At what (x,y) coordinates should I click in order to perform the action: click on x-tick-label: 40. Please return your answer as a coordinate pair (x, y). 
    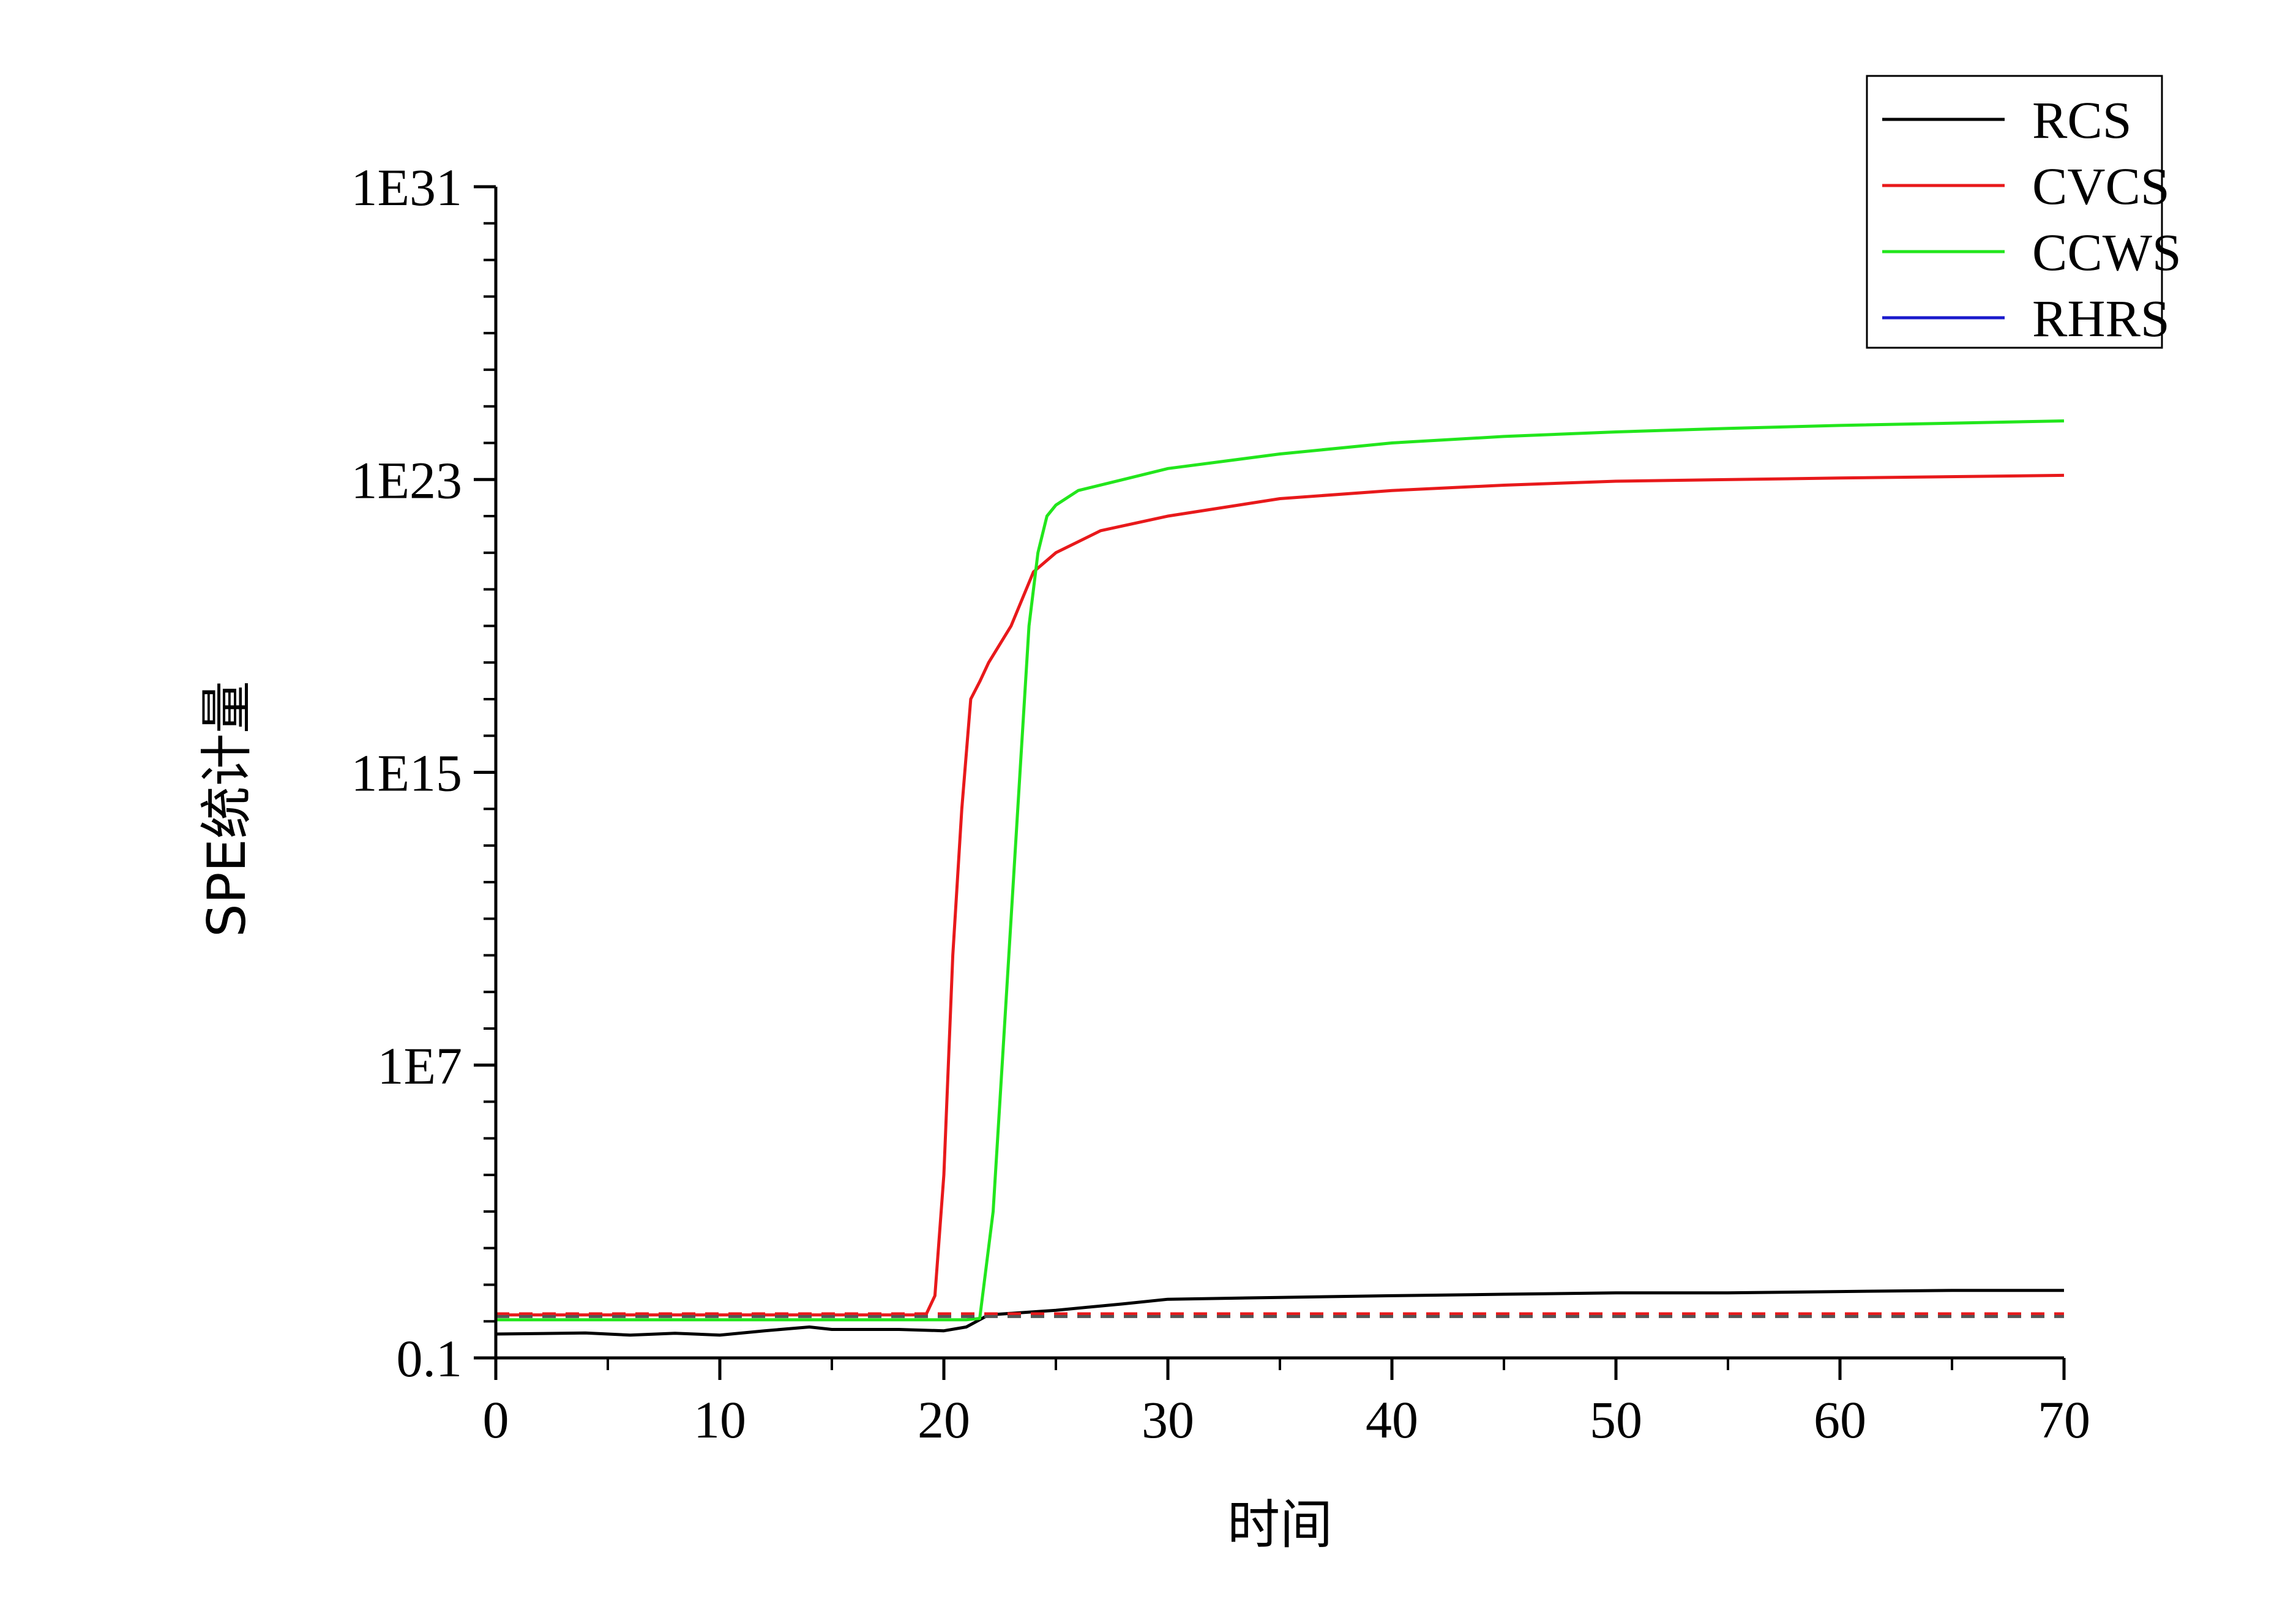
    Looking at the image, I should click on (1392, 1420).